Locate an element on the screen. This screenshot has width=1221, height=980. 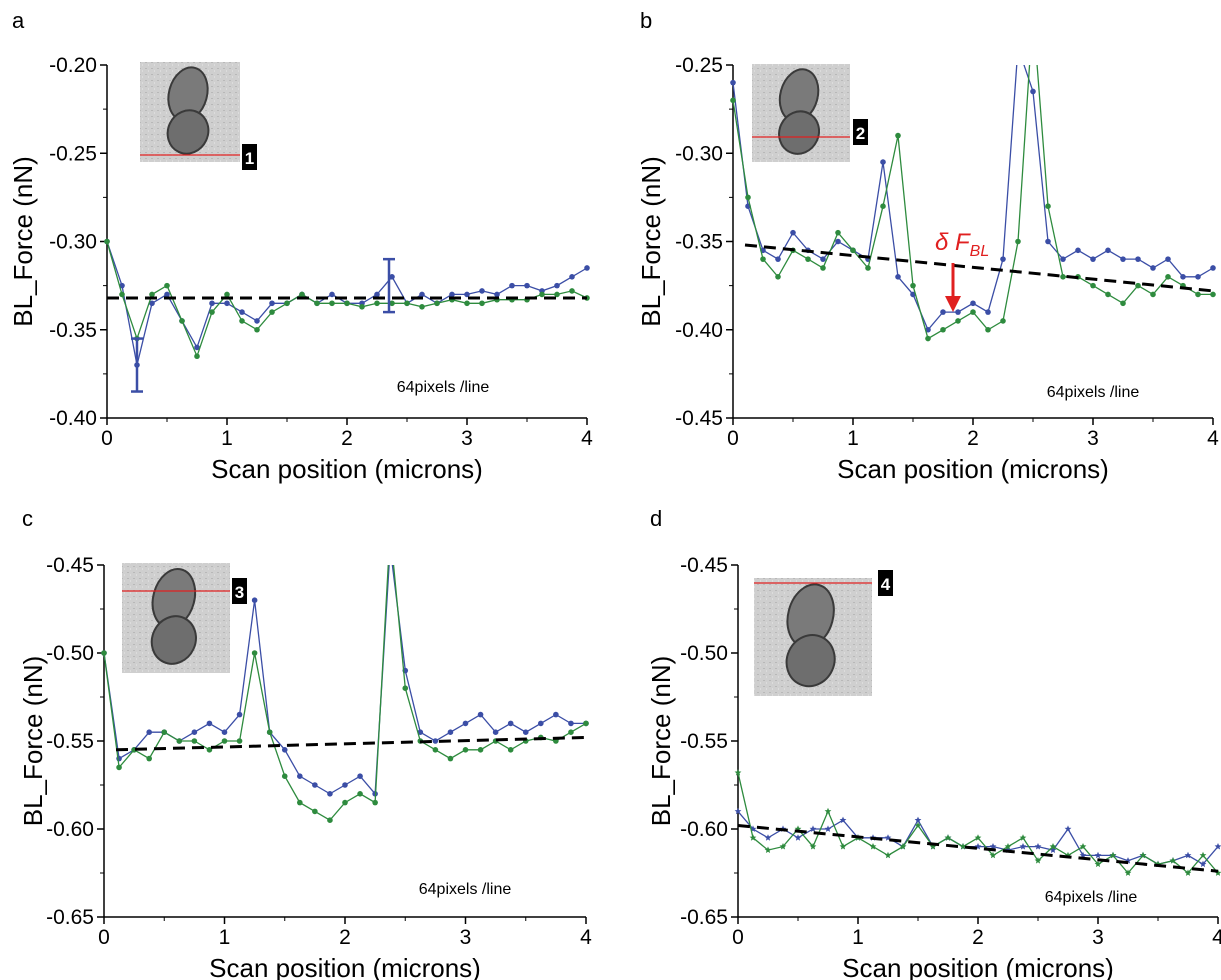
annotation-text: δ F is located at coordinates (953, 242).